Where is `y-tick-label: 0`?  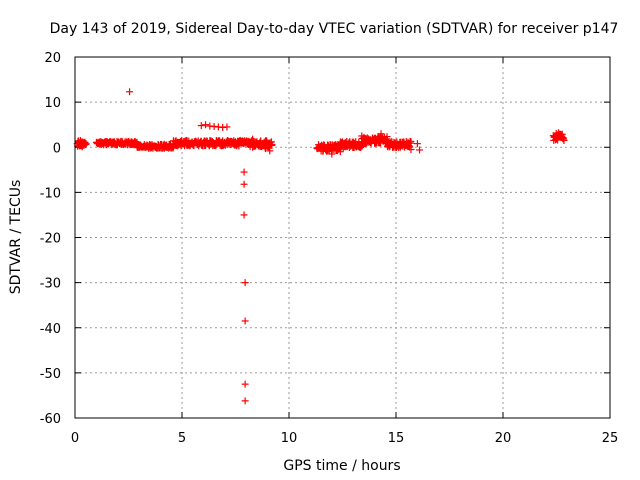
y-tick-label: 0 is located at coordinates (57, 148).